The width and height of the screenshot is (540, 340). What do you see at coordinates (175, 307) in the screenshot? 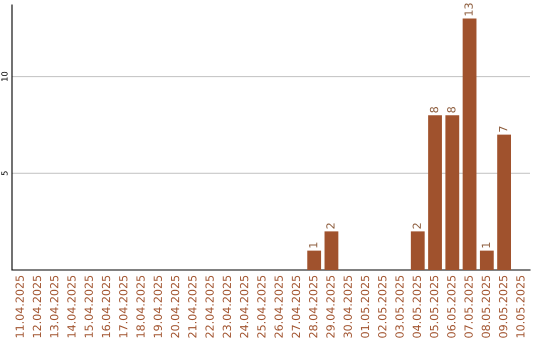
I see `x-tick-label: 20.04.2025` at bounding box center [175, 307].